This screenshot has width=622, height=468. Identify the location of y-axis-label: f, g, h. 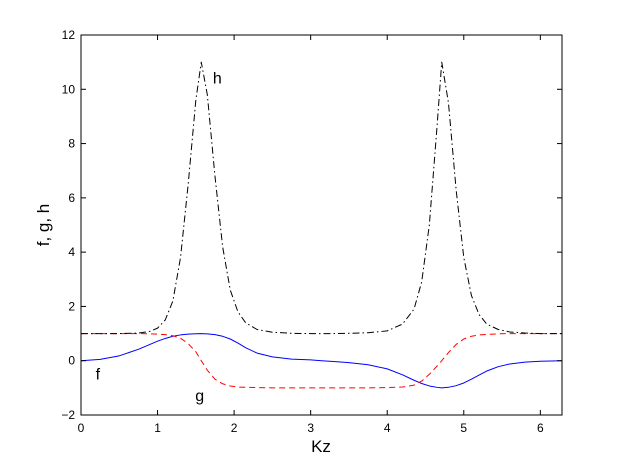
(43, 225).